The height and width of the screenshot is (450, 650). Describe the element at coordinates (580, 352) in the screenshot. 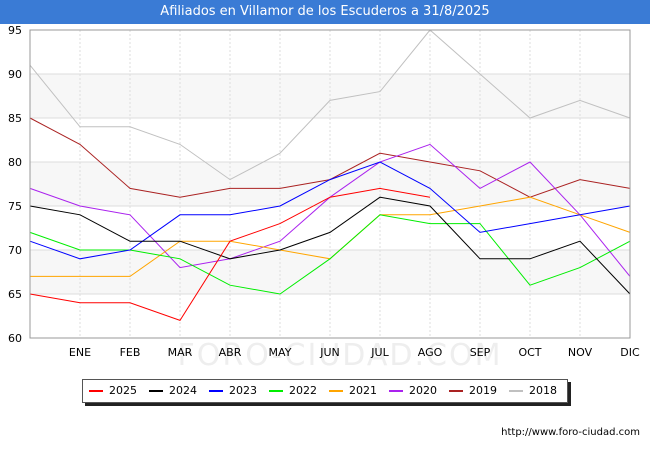

I see `x-tick-label: NOV` at that location.